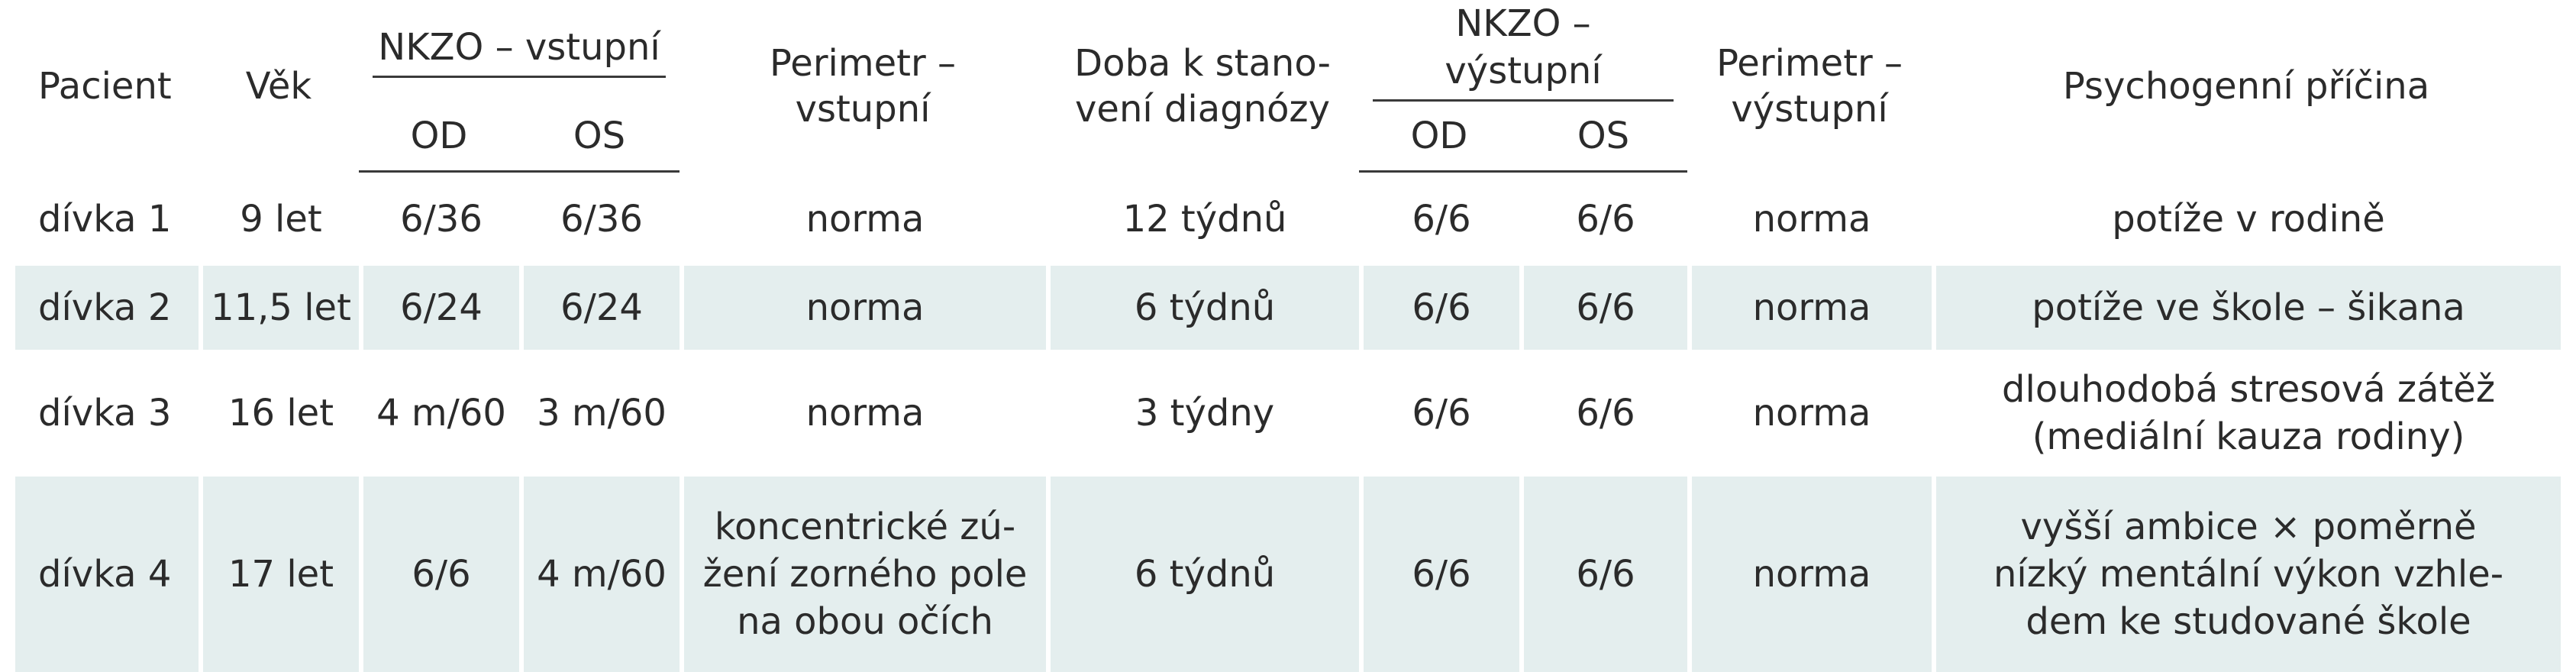  Describe the element at coordinates (439, 138) in the screenshot. I see `header-nkzo-in-od: OD` at that location.